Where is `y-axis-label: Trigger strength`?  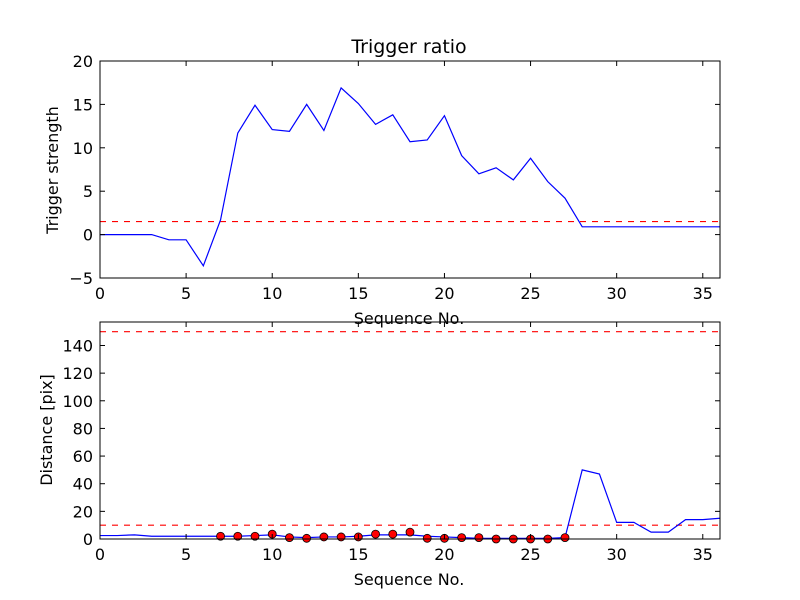 y-axis-label: Trigger strength is located at coordinates (52, 170).